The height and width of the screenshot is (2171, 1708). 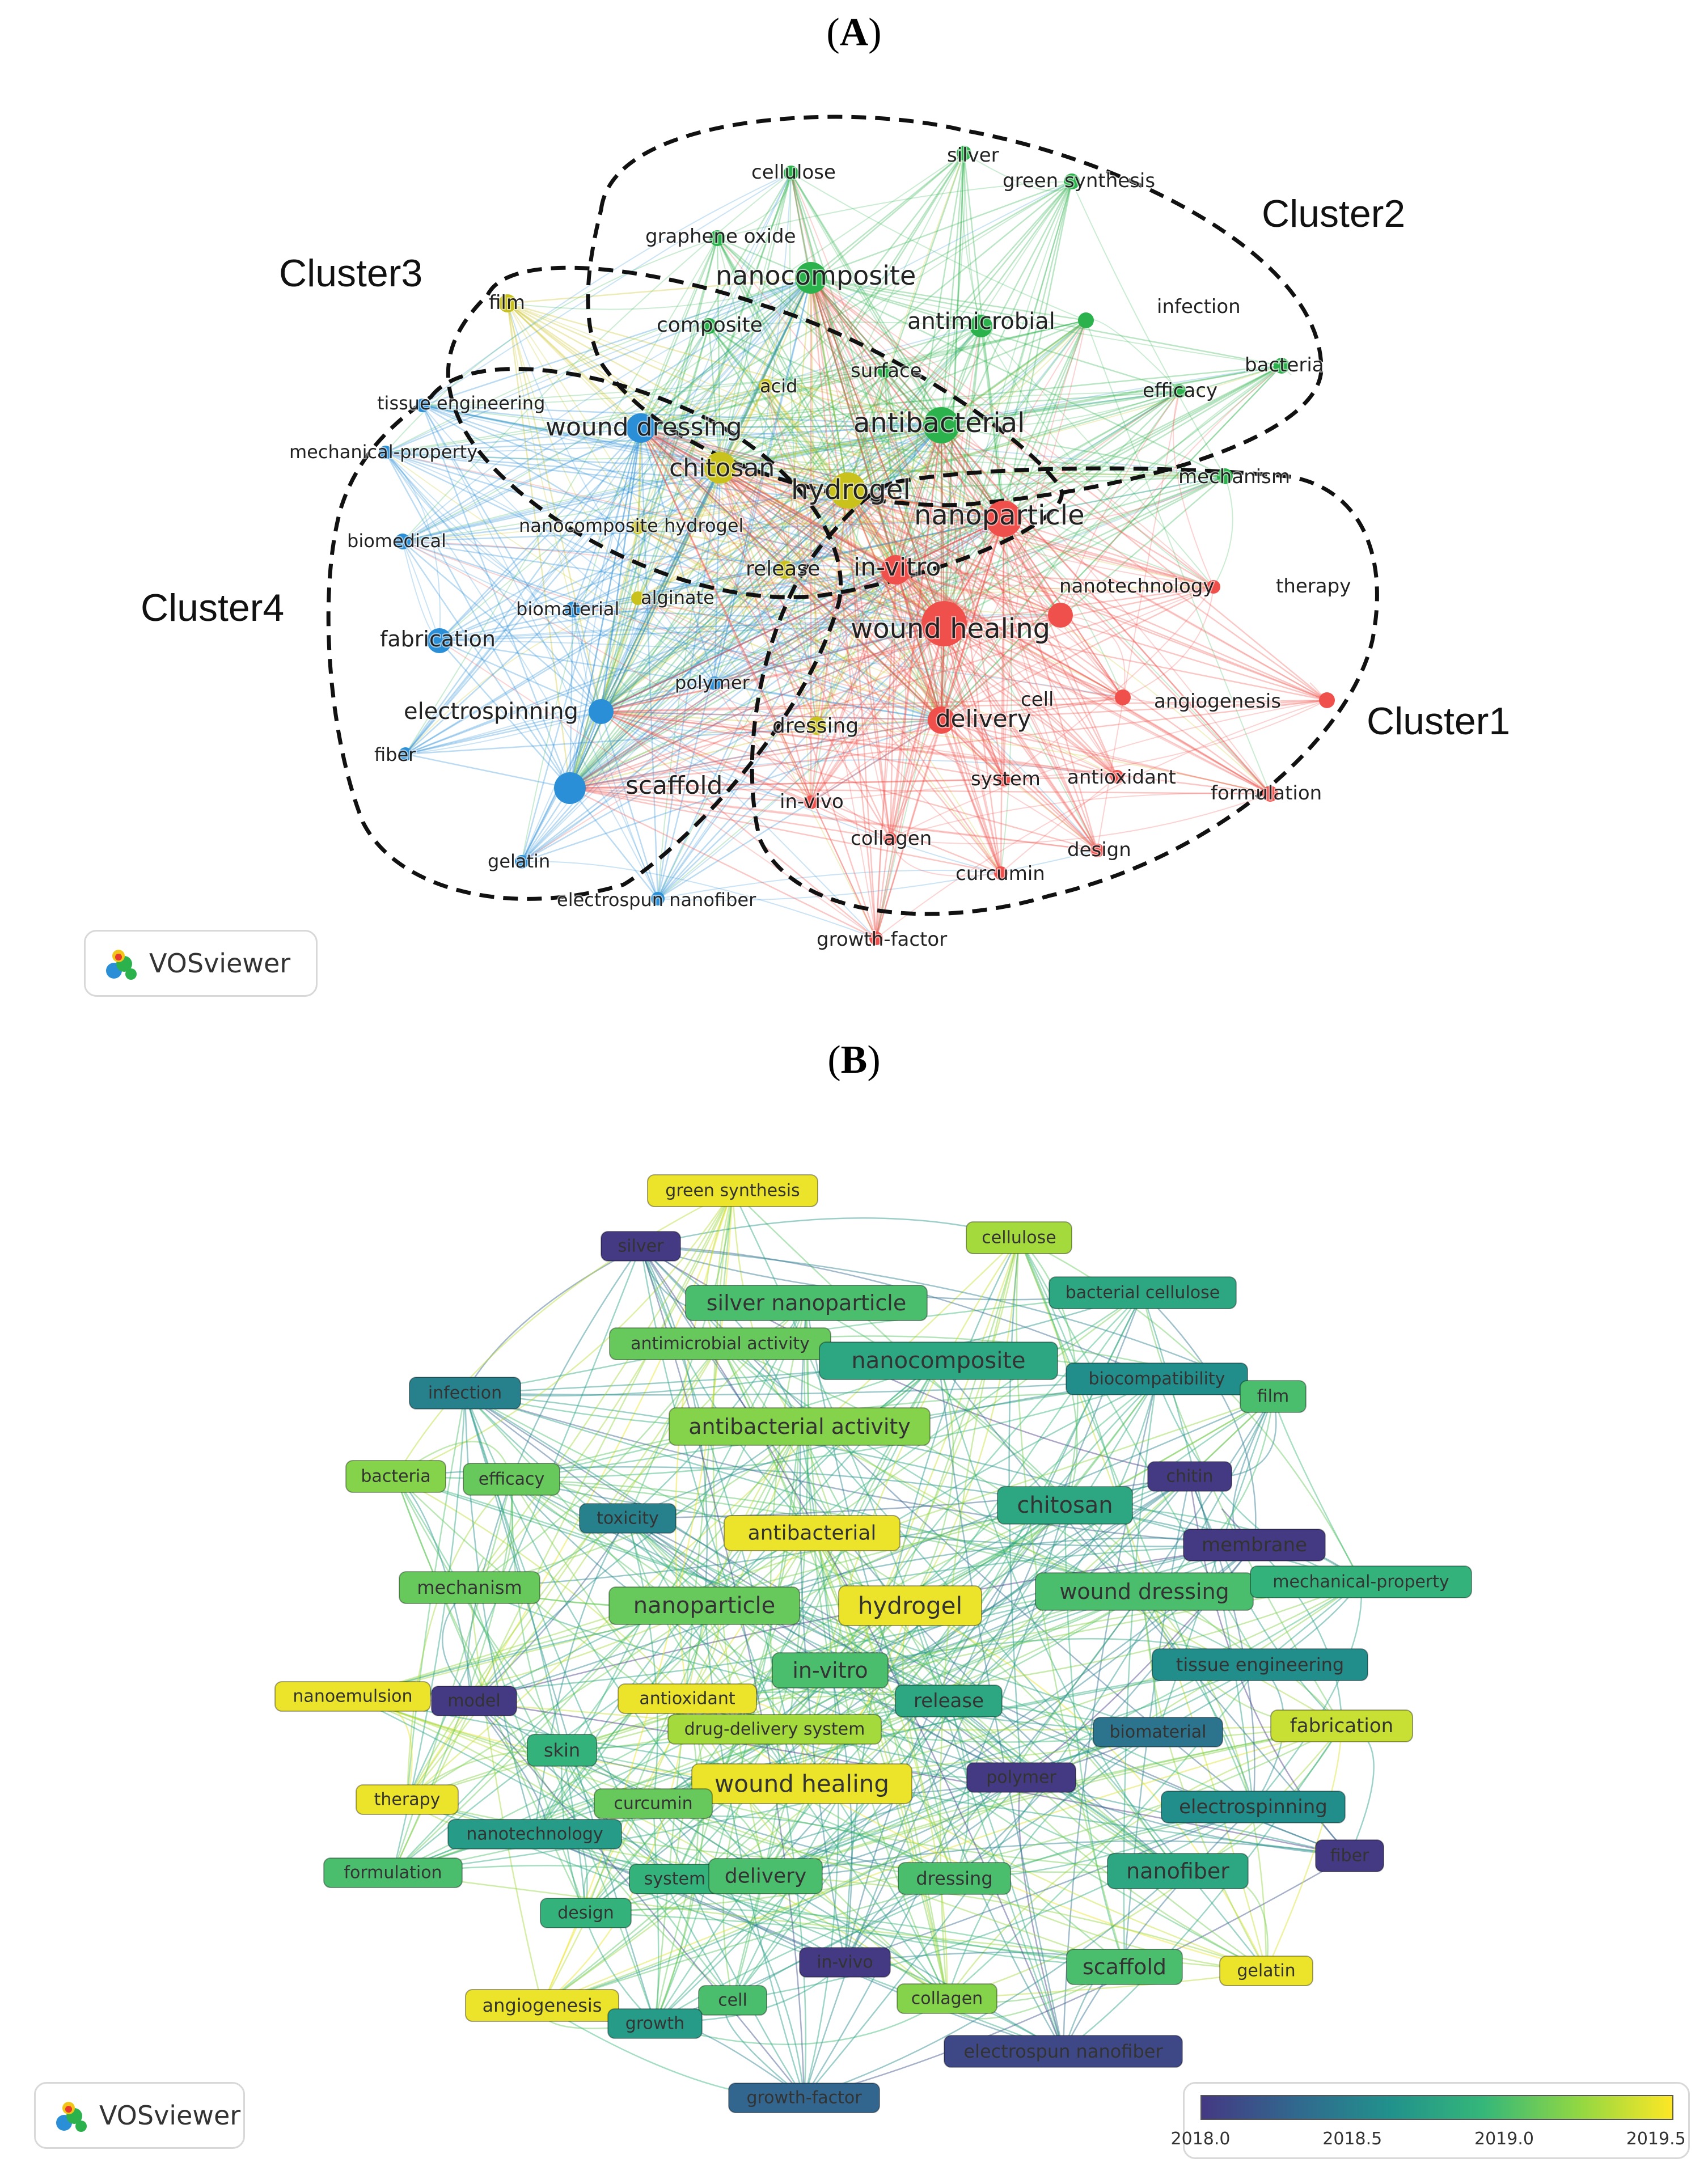 I want to click on colorbar-tick-label: 2018.5, so click(x=1353, y=2139).